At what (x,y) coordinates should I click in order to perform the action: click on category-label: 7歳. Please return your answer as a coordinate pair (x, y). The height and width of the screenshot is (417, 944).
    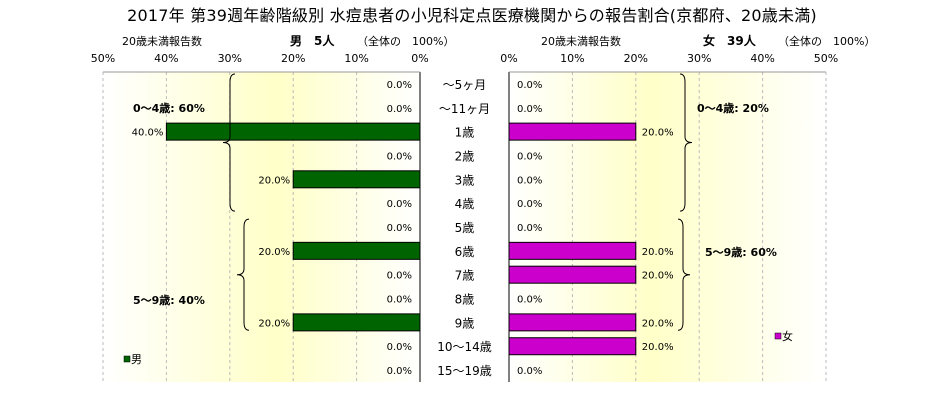
    Looking at the image, I should click on (465, 276).